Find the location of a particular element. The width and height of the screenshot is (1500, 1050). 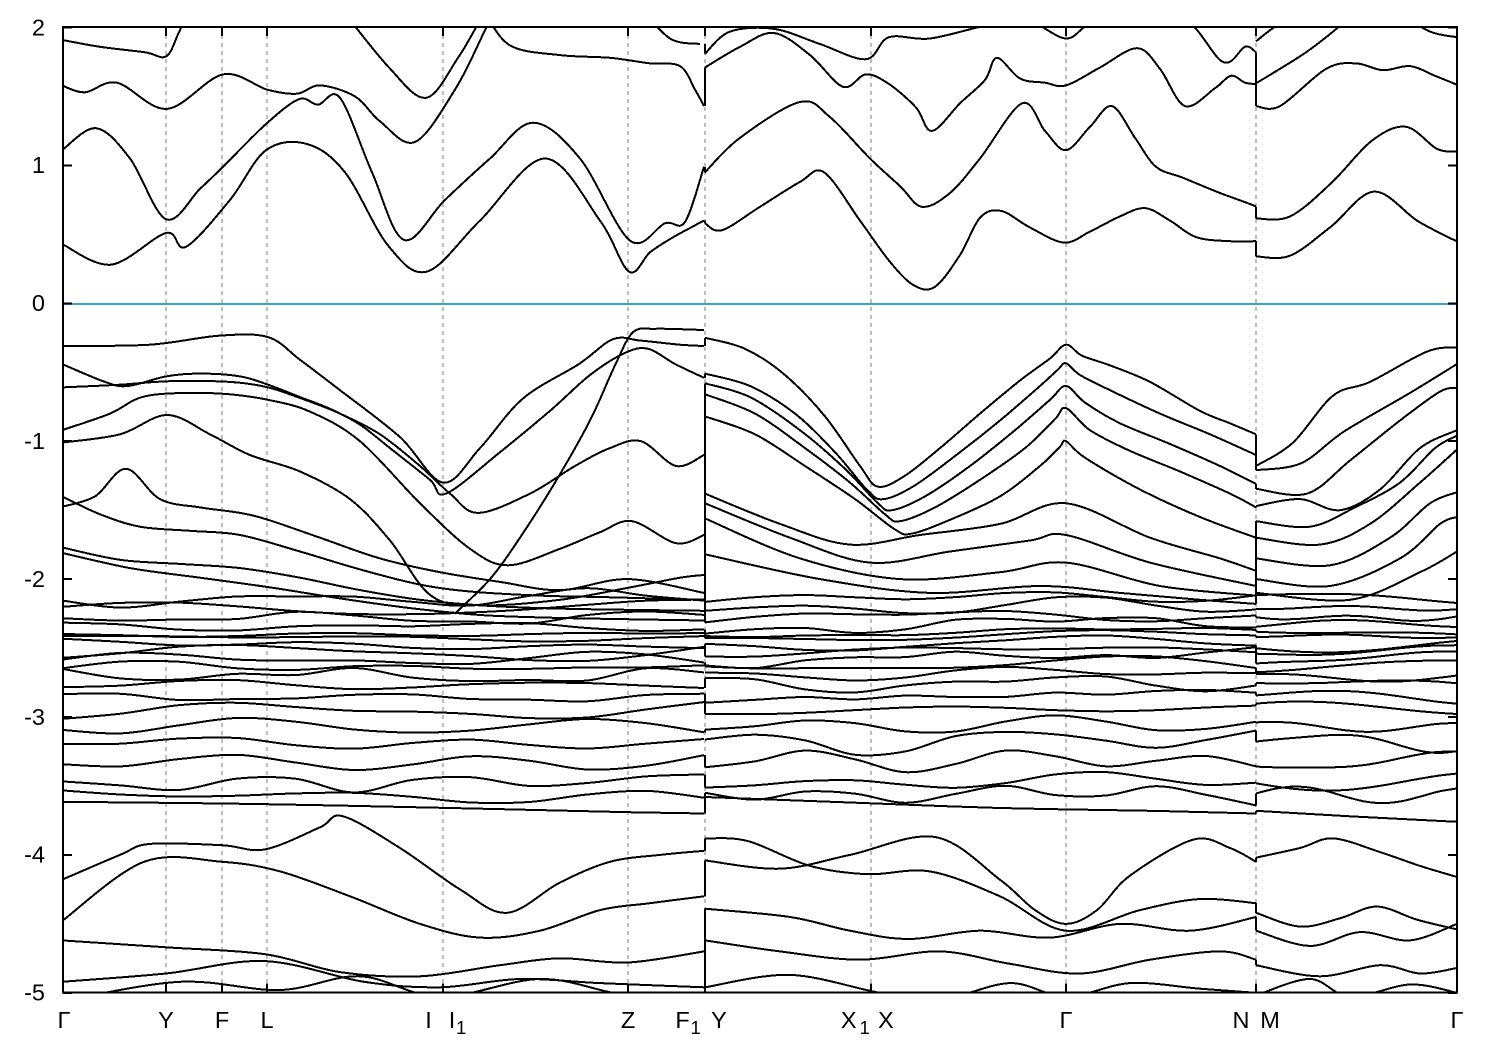

svg-text: -2 is located at coordinates (34, 579).